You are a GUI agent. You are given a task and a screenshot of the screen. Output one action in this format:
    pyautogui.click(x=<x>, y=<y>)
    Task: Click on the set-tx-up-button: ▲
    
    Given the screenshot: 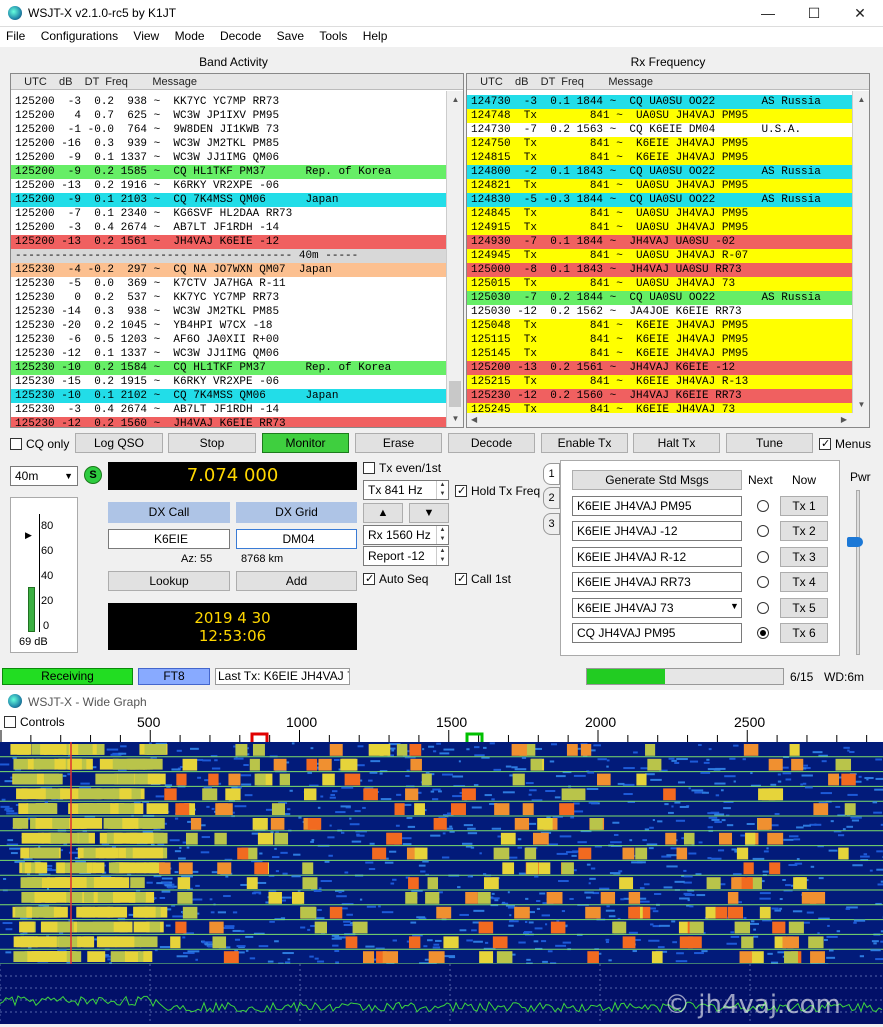 What is the action you would take?
    pyautogui.click(x=383, y=513)
    